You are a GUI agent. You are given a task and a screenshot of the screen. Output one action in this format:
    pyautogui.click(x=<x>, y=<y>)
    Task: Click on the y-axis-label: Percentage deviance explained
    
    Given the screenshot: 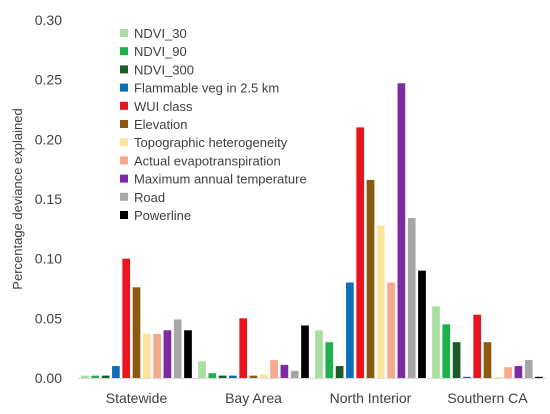 What is the action you would take?
    pyautogui.click(x=17, y=198)
    